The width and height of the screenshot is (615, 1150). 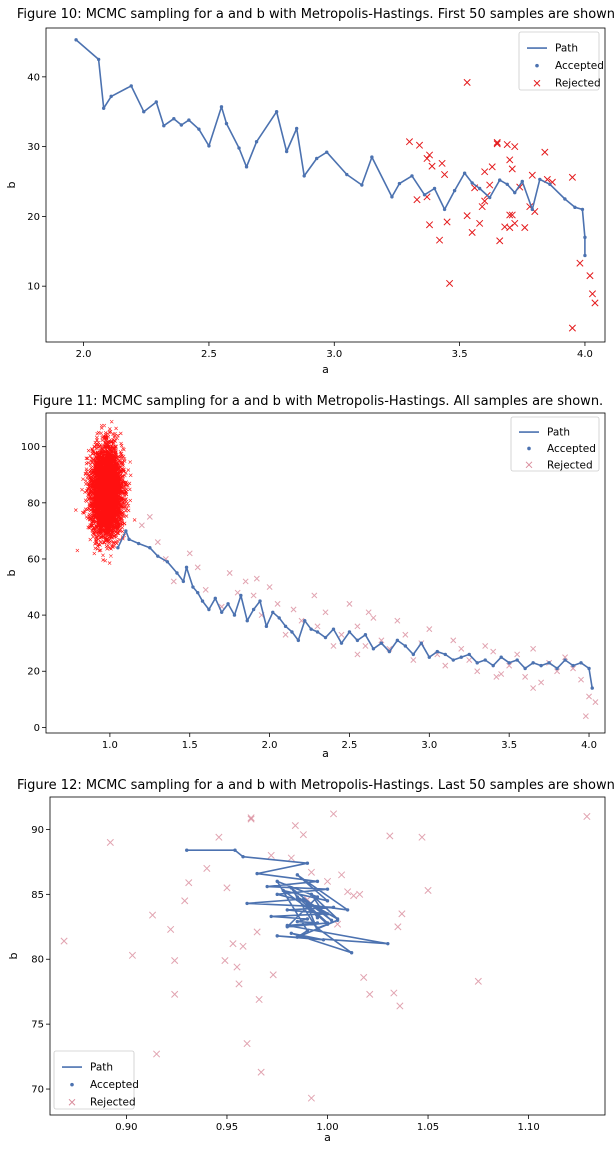 What do you see at coordinates (105, 492) in the screenshot?
I see `rejected-cloud-marks` at bounding box center [105, 492].